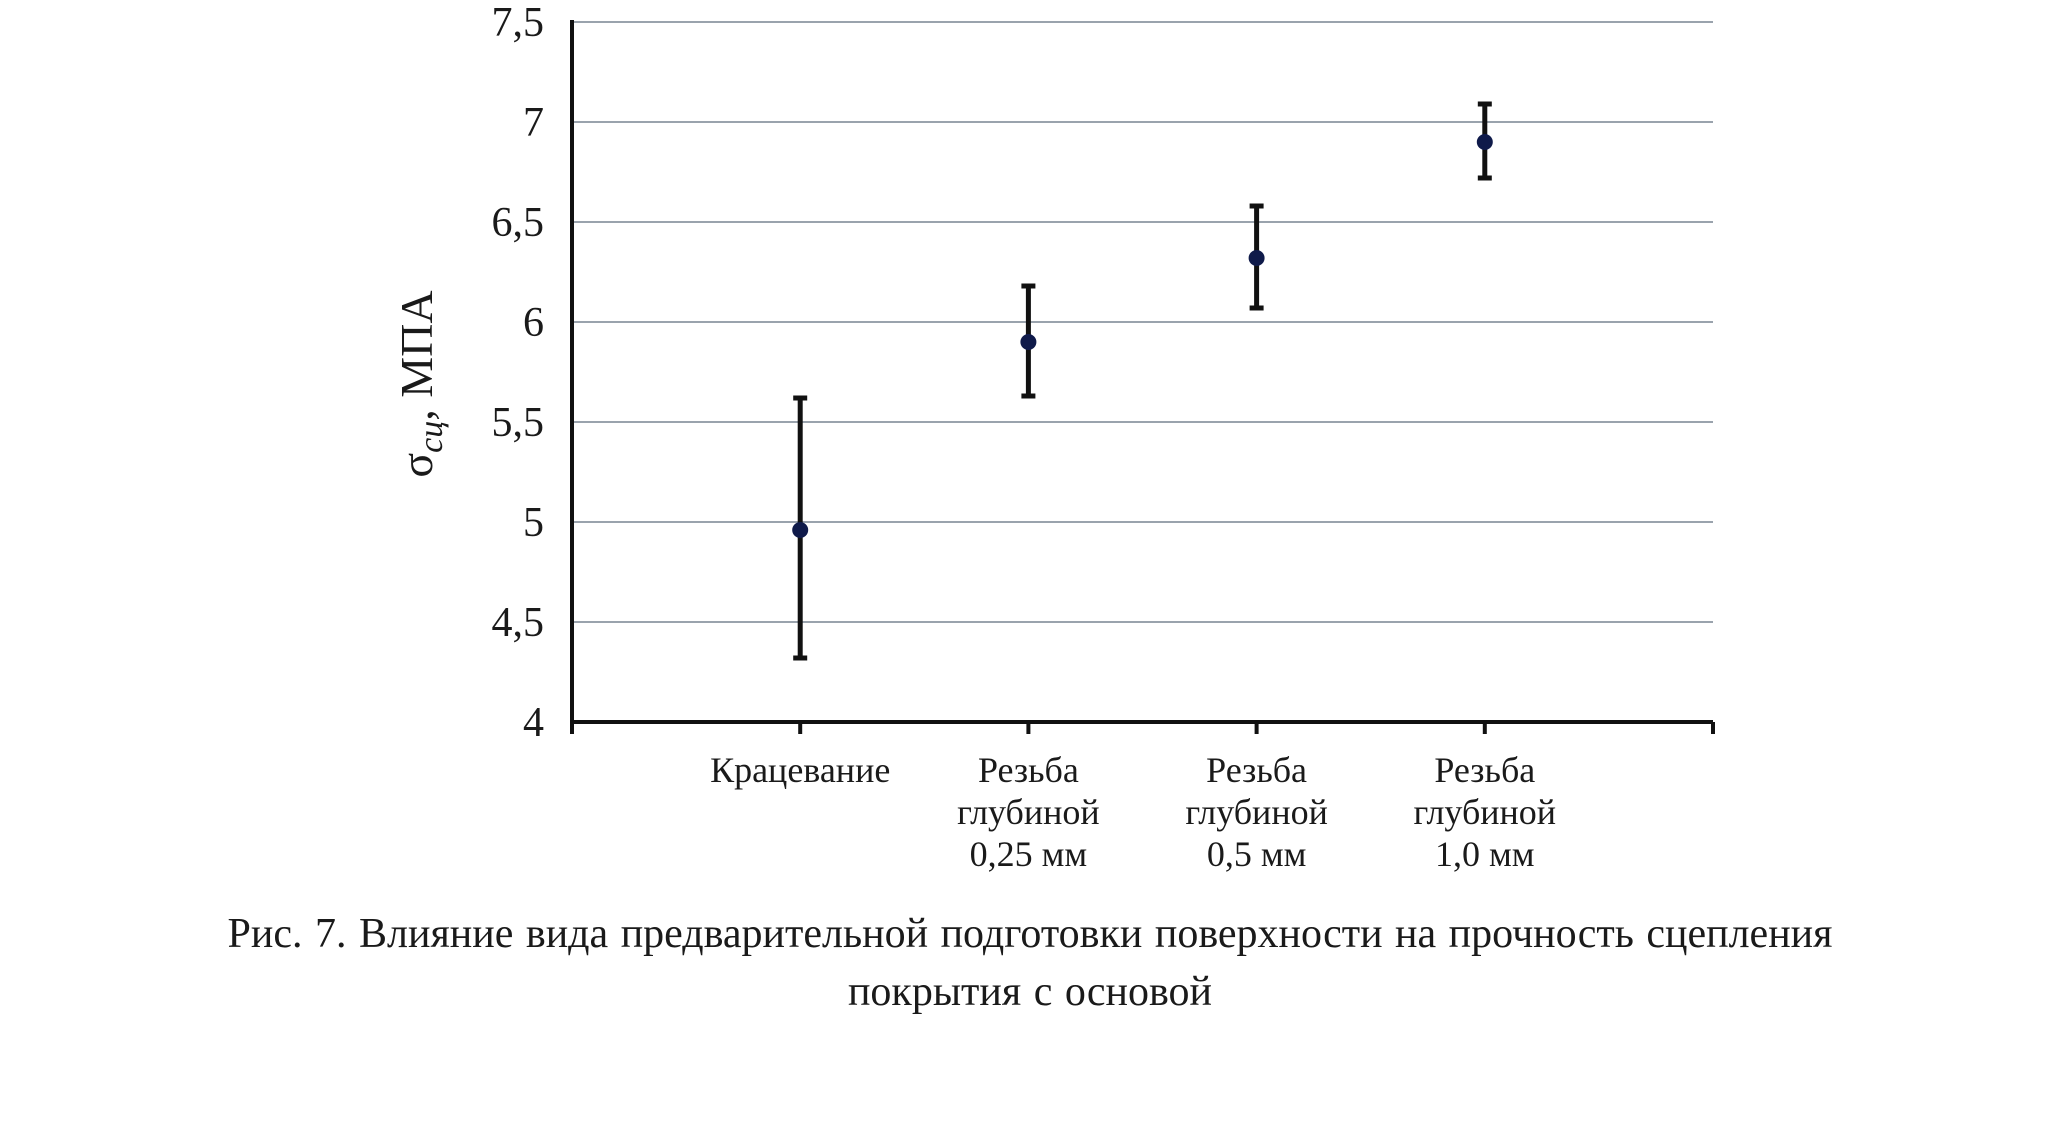 This screenshot has width=2060, height=1123. I want to click on caption-line-2: покрытия с основой, so click(1030, 992).